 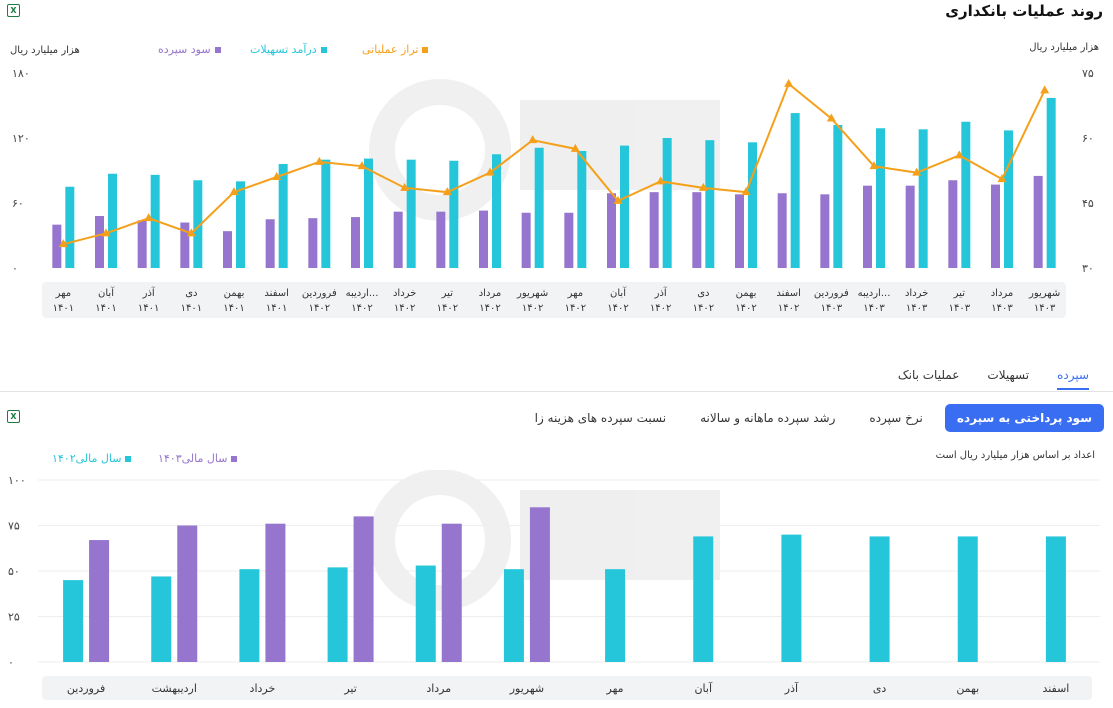 What do you see at coordinates (916, 293) in the screenshot?
I see `x-tick-month: خرداد` at bounding box center [916, 293].